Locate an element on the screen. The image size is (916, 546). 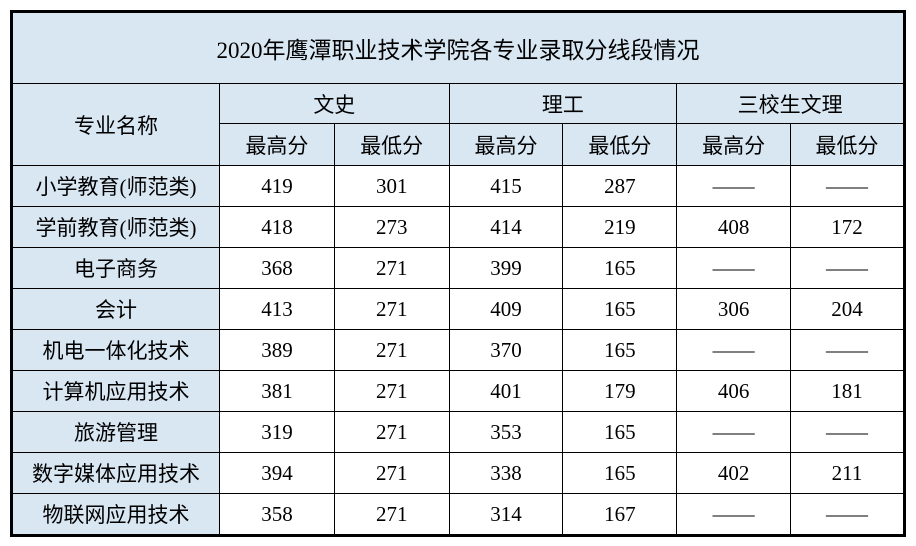
score-cell: 414 is located at coordinates (506, 227).